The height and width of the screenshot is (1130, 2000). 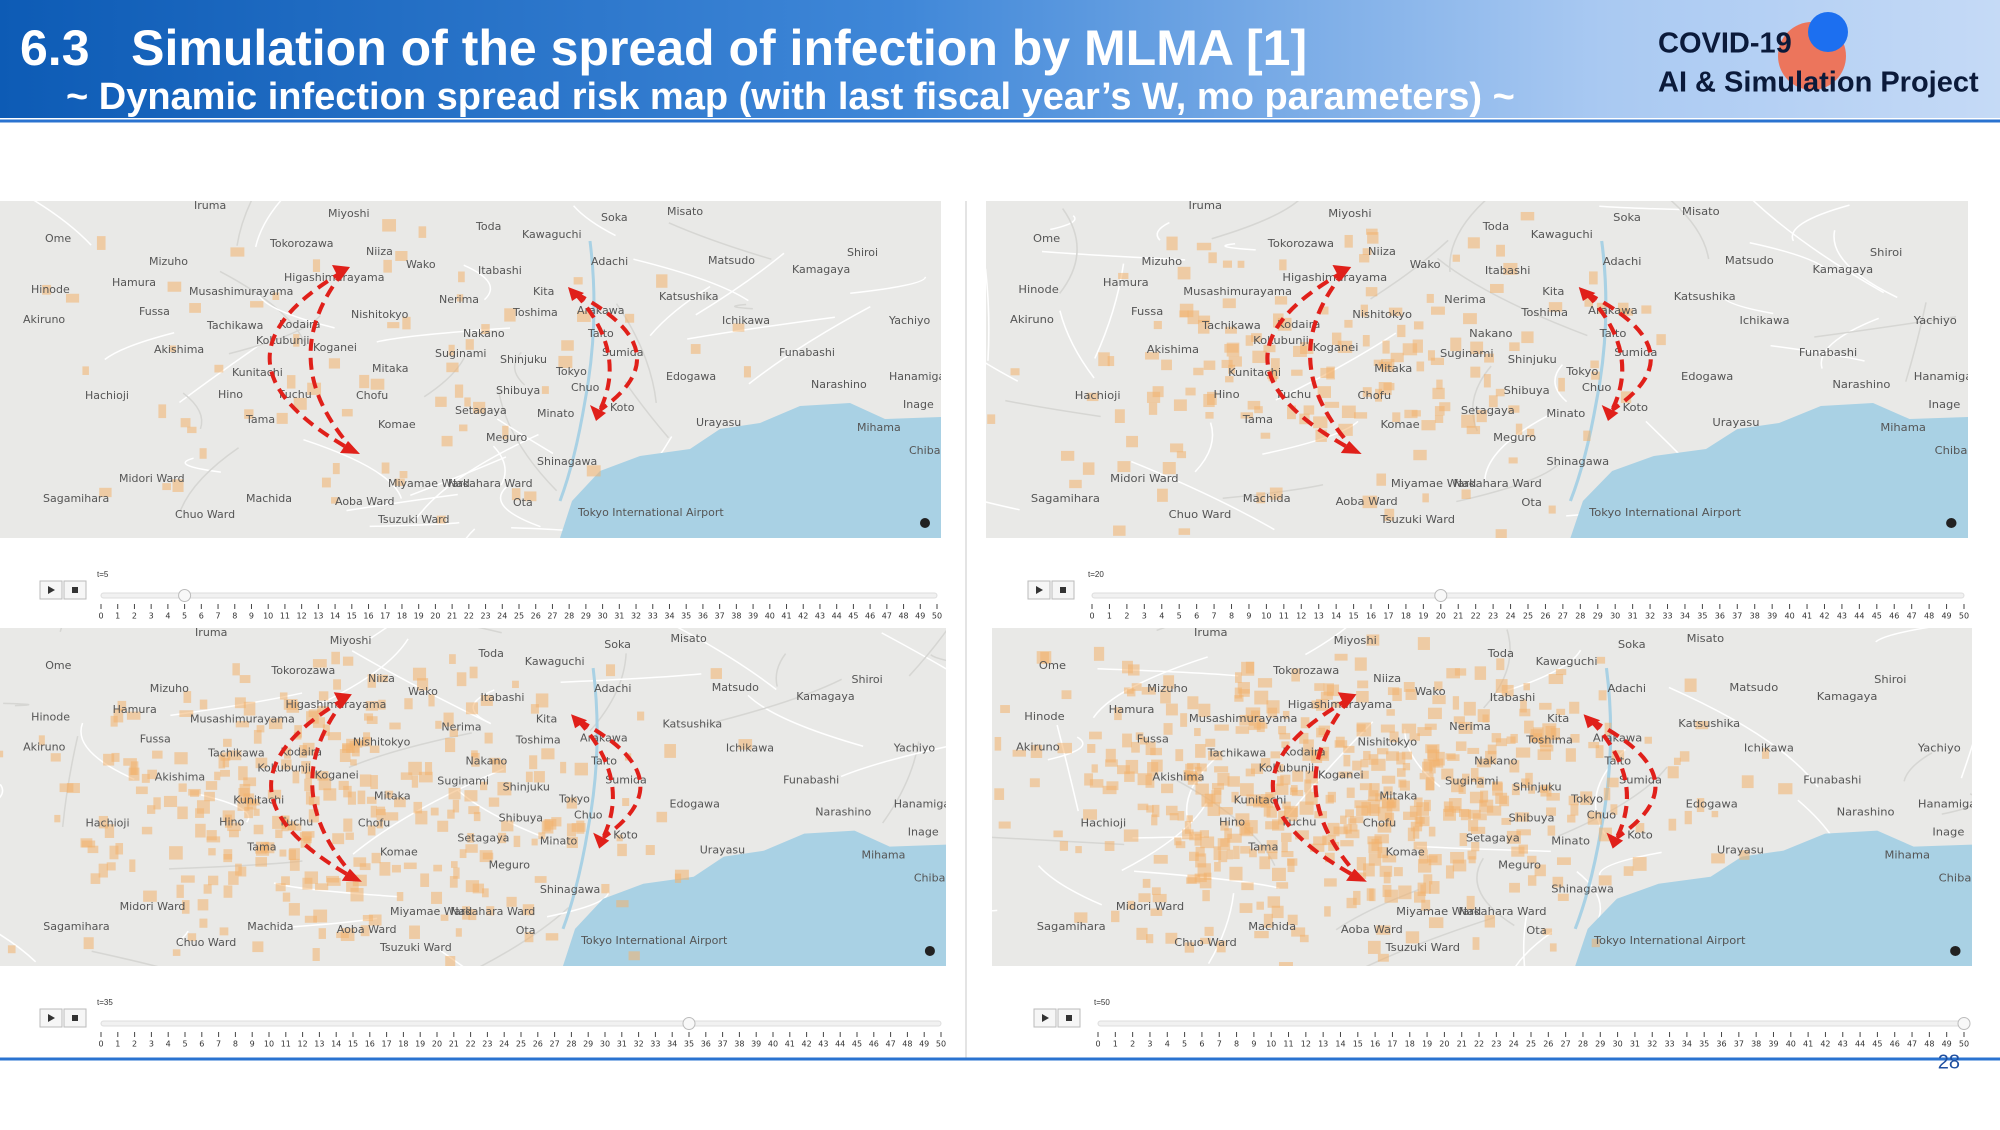 What do you see at coordinates (1586, 799) in the screenshot?
I see `place-label: Tokyo` at bounding box center [1586, 799].